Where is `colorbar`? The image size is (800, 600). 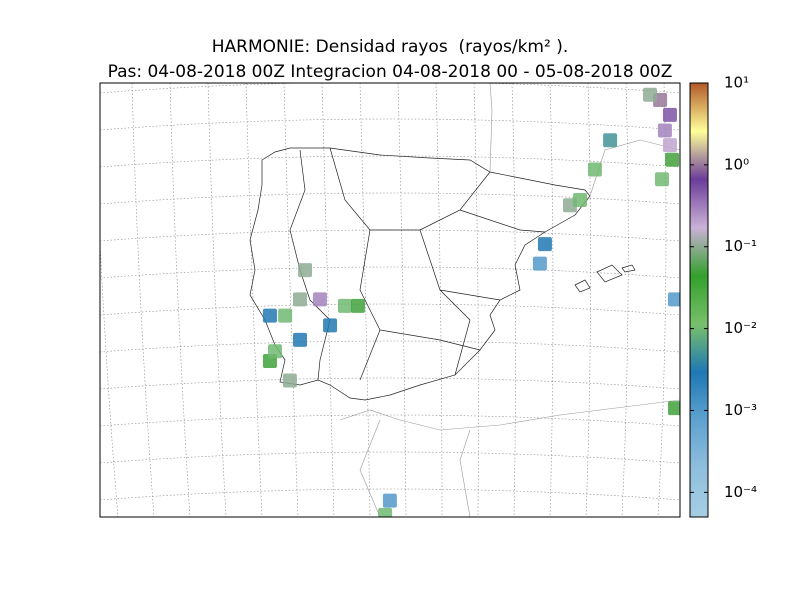
colorbar is located at coordinates (699, 300).